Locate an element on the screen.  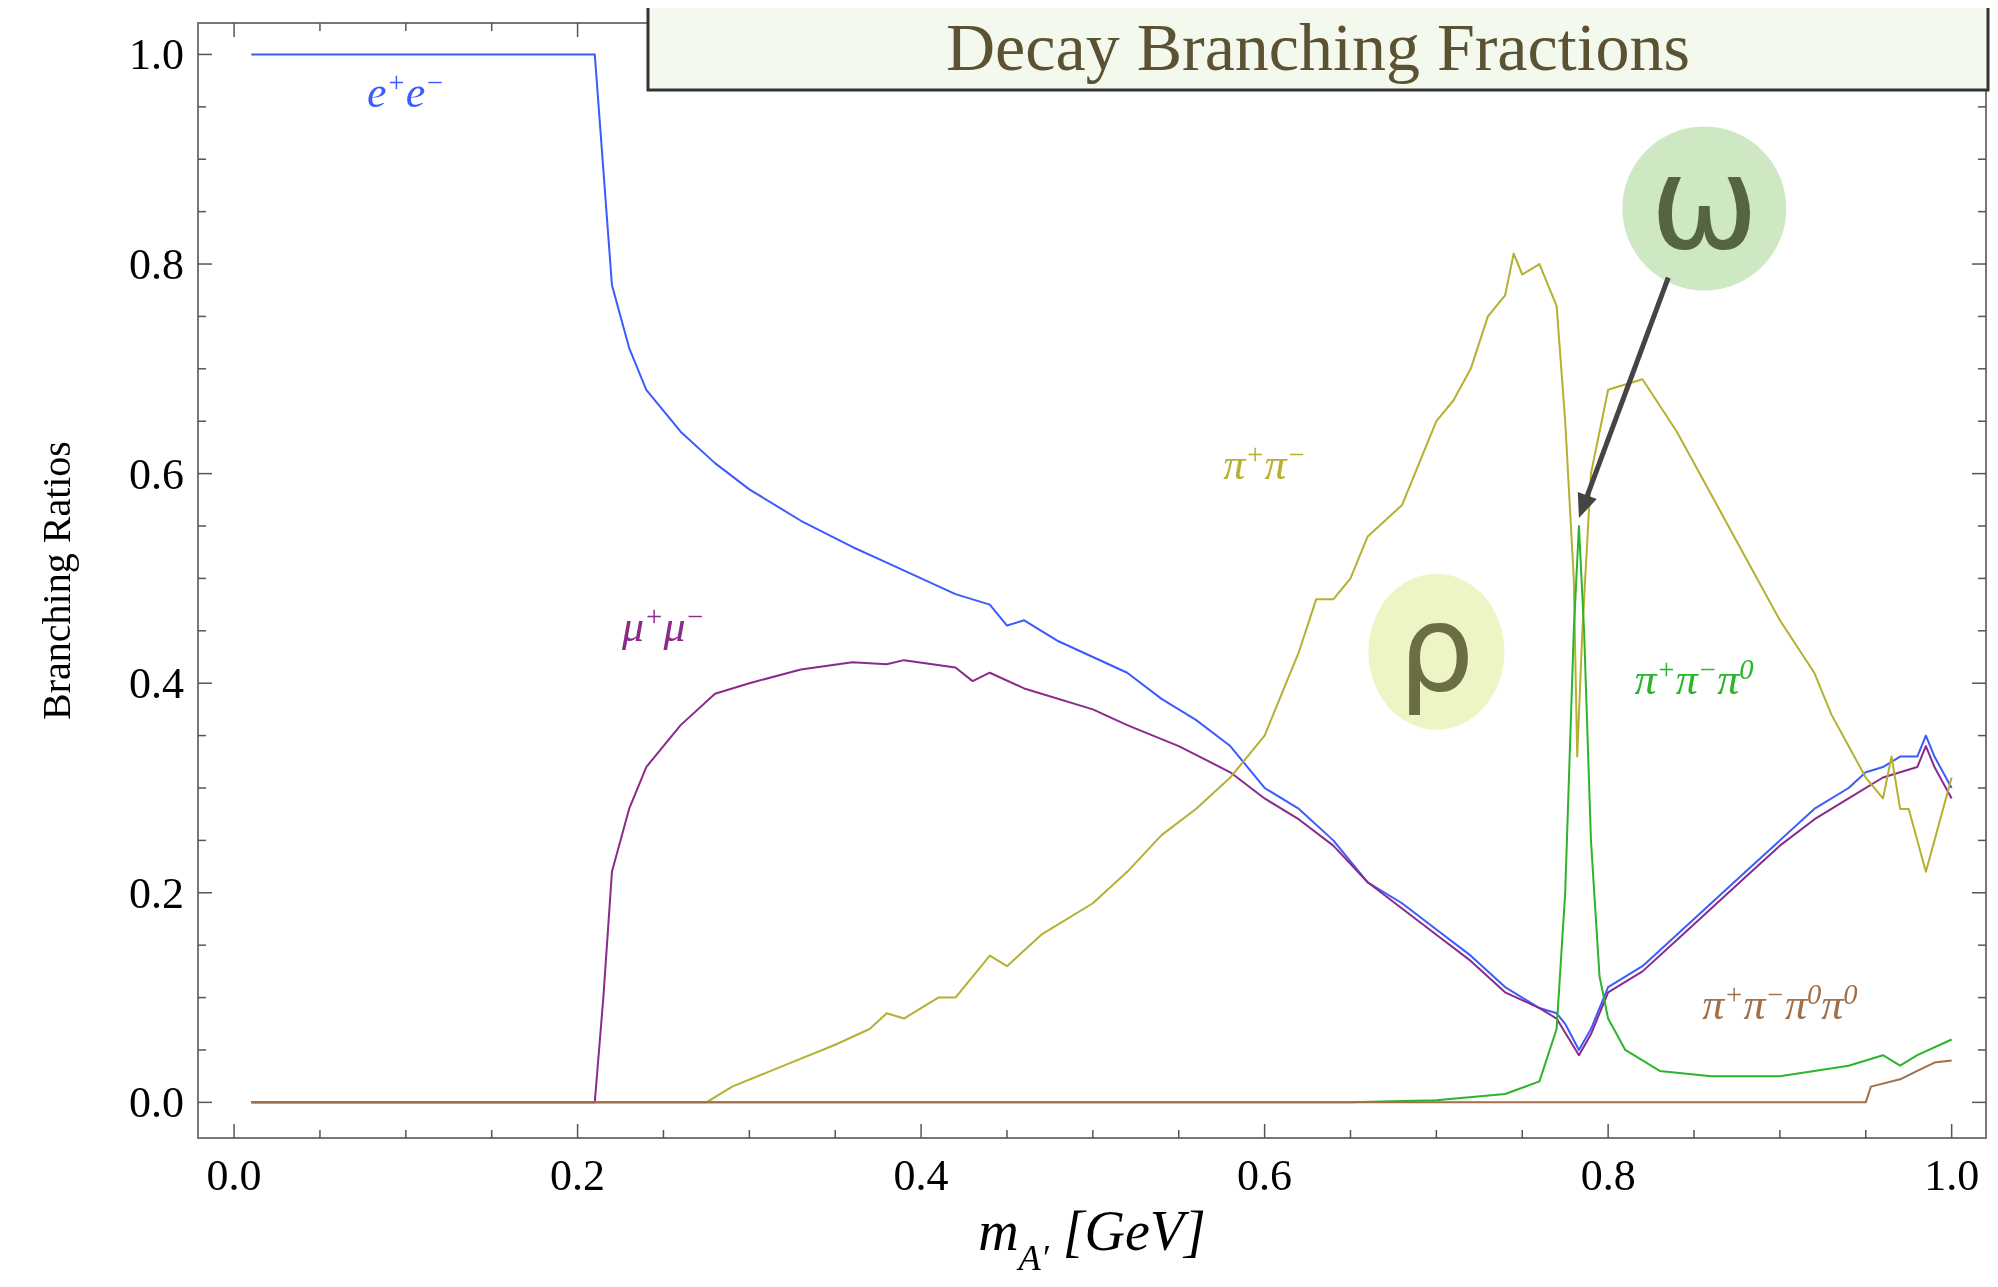
y-tick-label: 0.4 is located at coordinates (156, 684).